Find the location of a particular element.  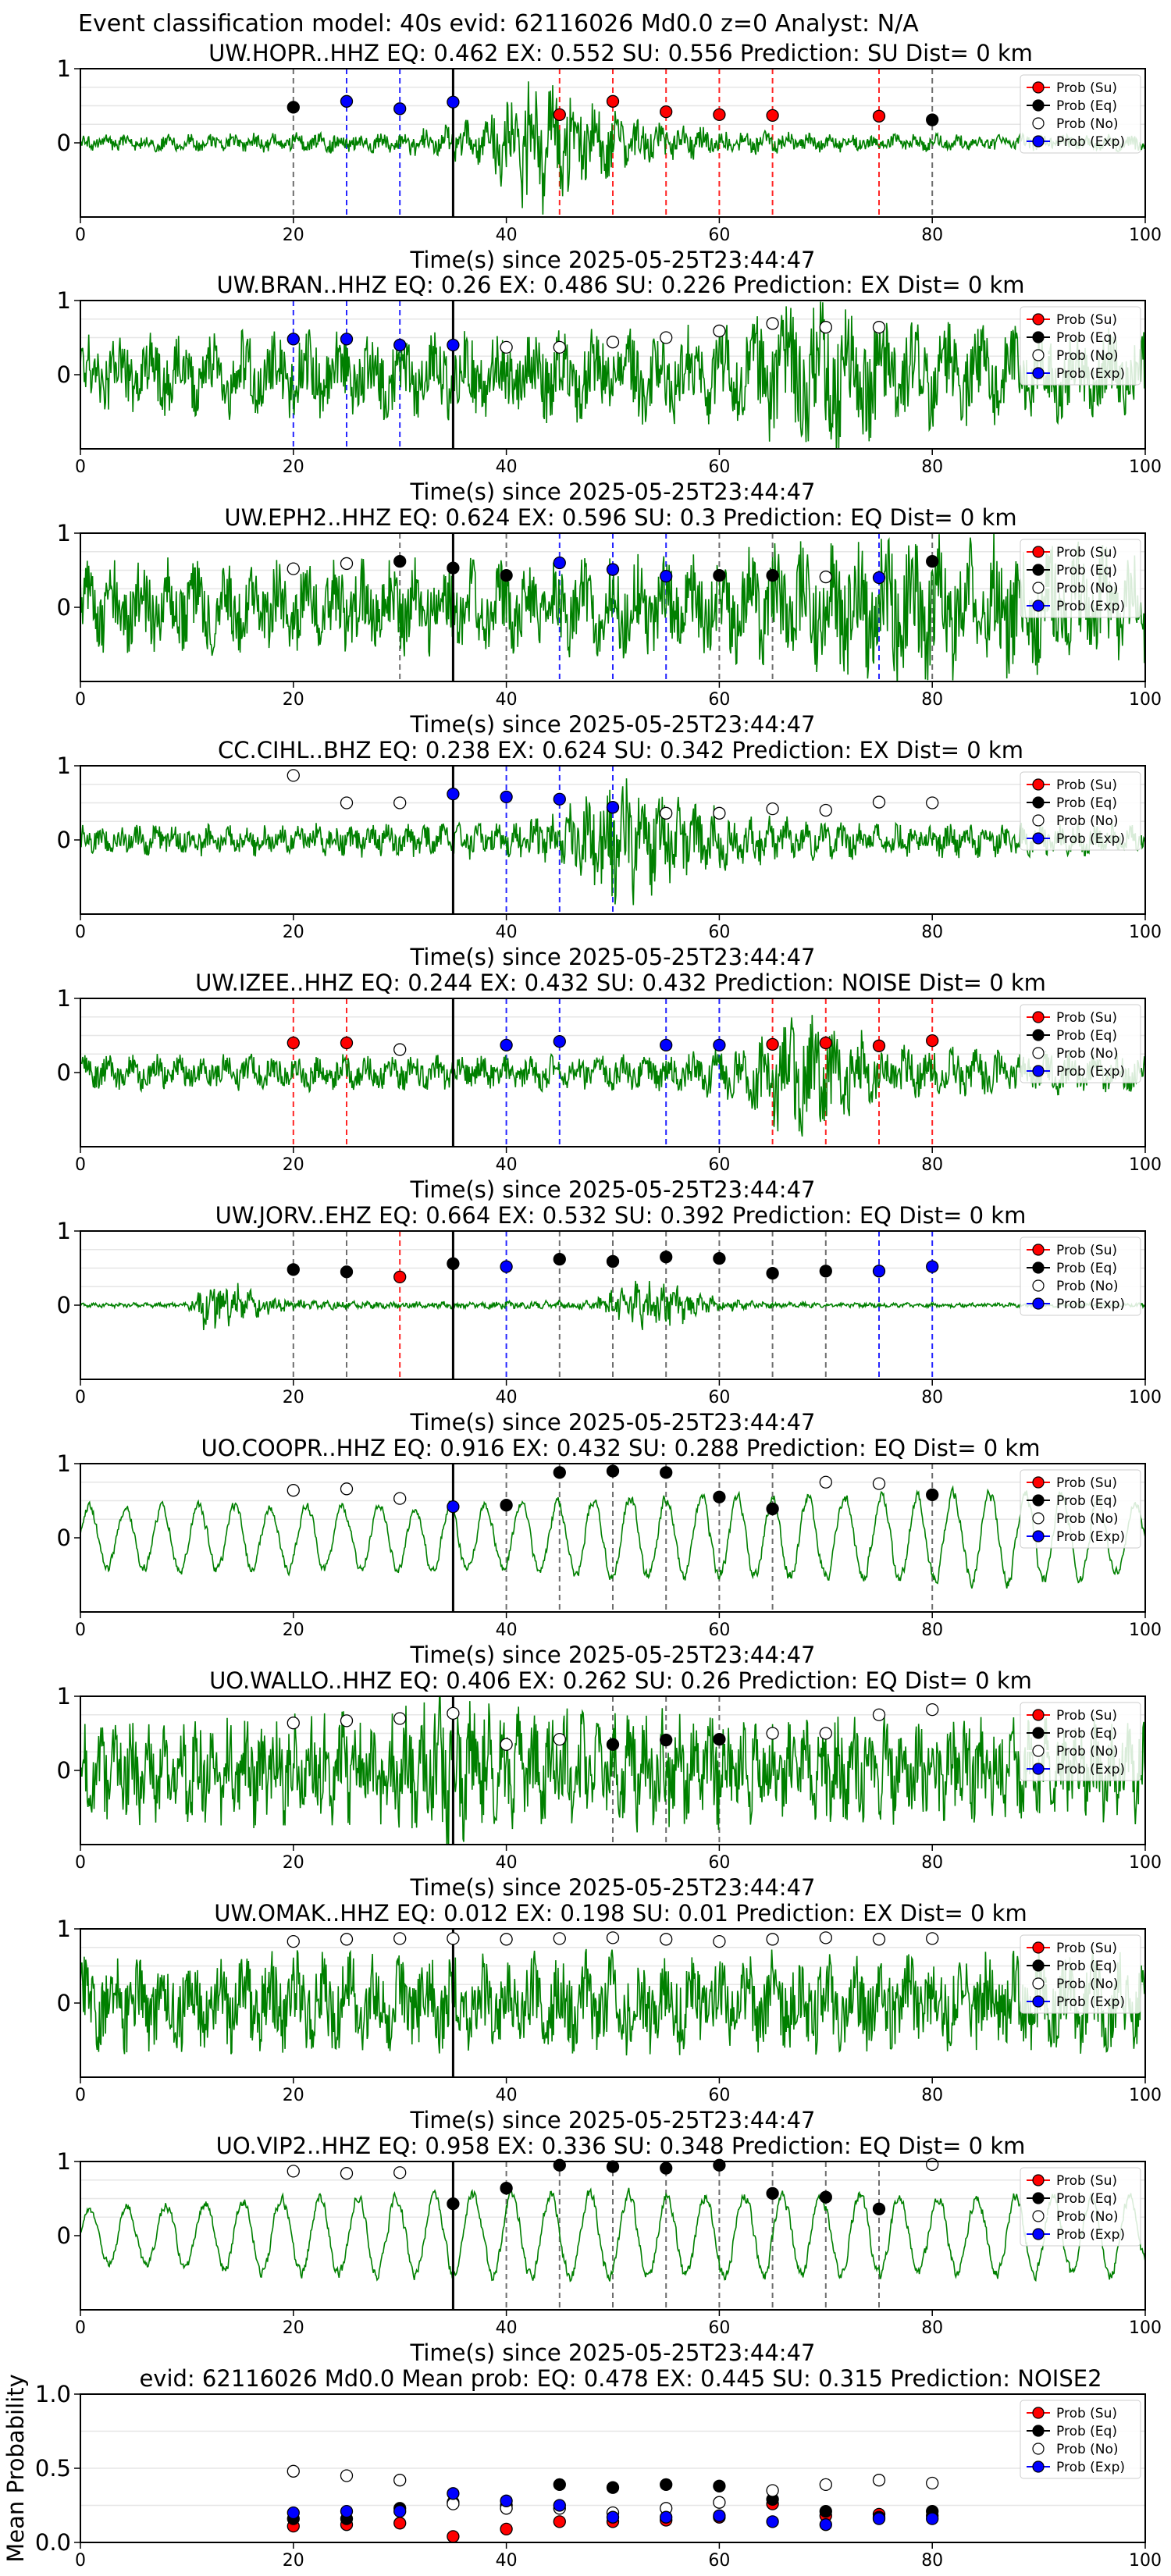

mean-point-su is located at coordinates (453, 2536).